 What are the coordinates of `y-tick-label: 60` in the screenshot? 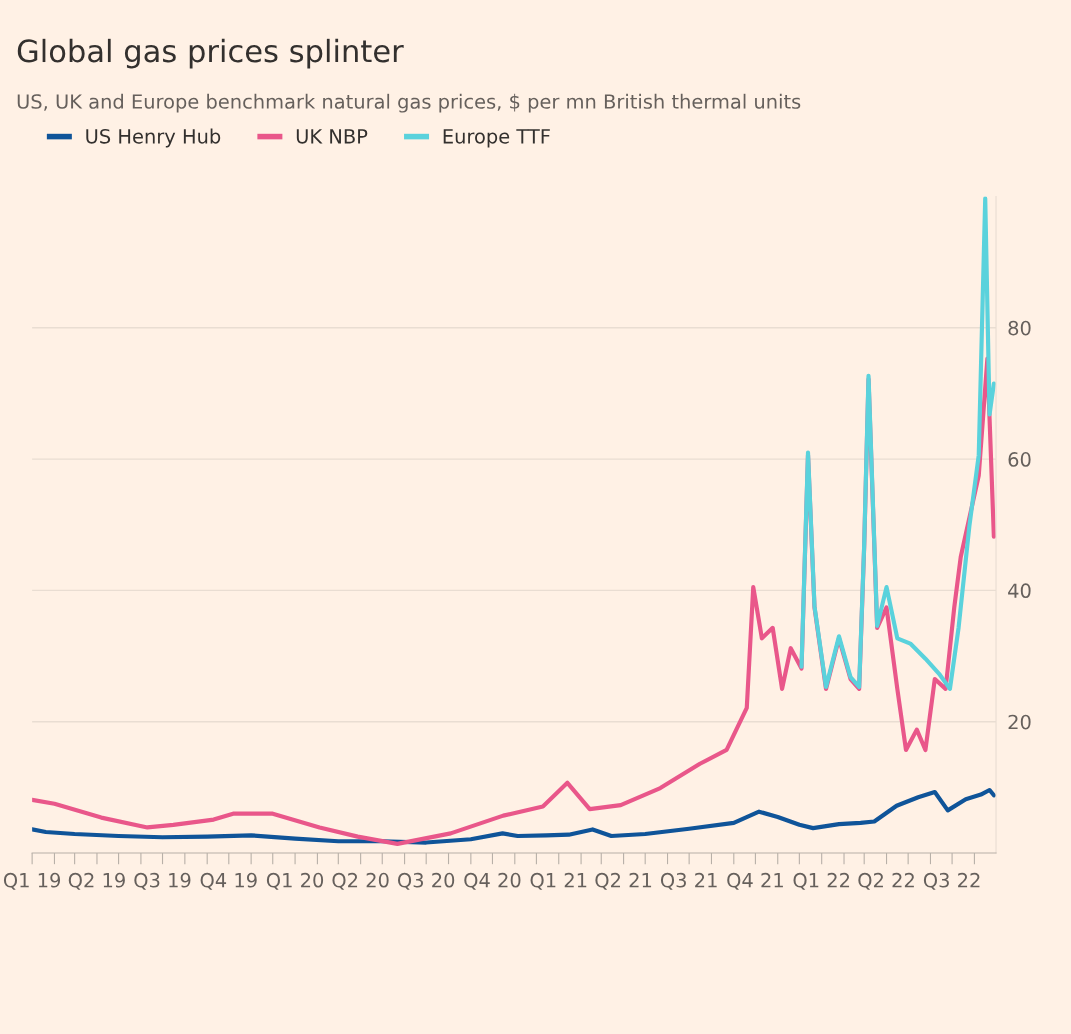 It's located at (1019, 459).